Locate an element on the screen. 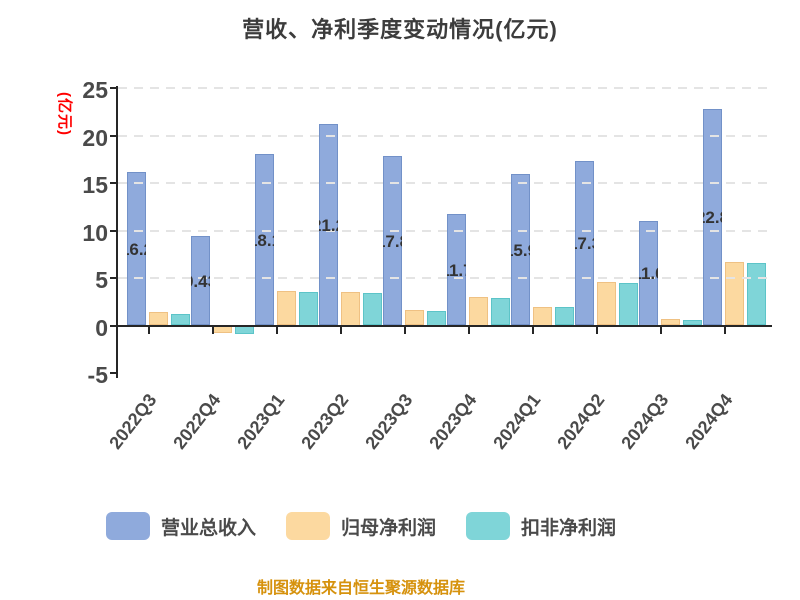 The width and height of the screenshot is (800, 600). bar-net-profit-attributable-2023Q1 is located at coordinates (286, 308).